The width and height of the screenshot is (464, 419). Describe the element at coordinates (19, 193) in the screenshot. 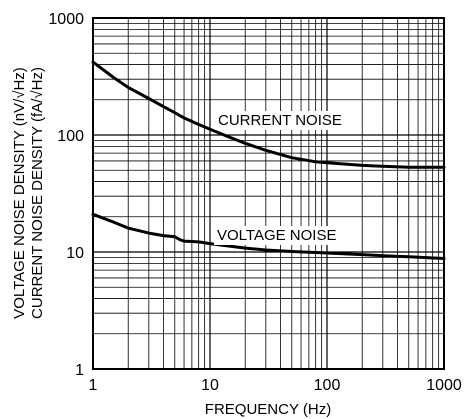

I see `y-axis-label-voltage: VOLTAGE NOISE DENSITY (nV/√Hz)` at that location.